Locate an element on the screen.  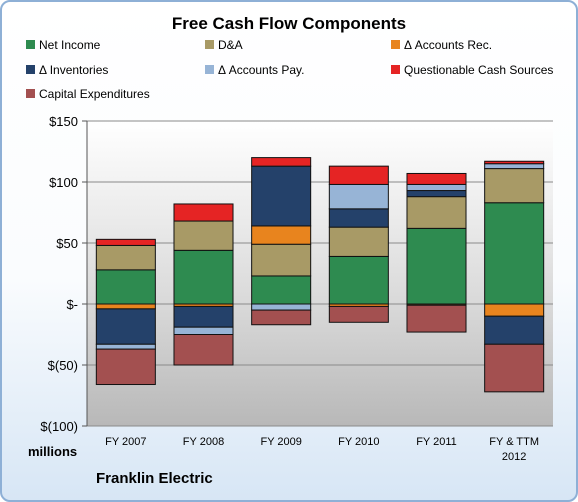
legend-item-questionable-cash: Questionable Cash Sources is located at coordinates (472, 70).